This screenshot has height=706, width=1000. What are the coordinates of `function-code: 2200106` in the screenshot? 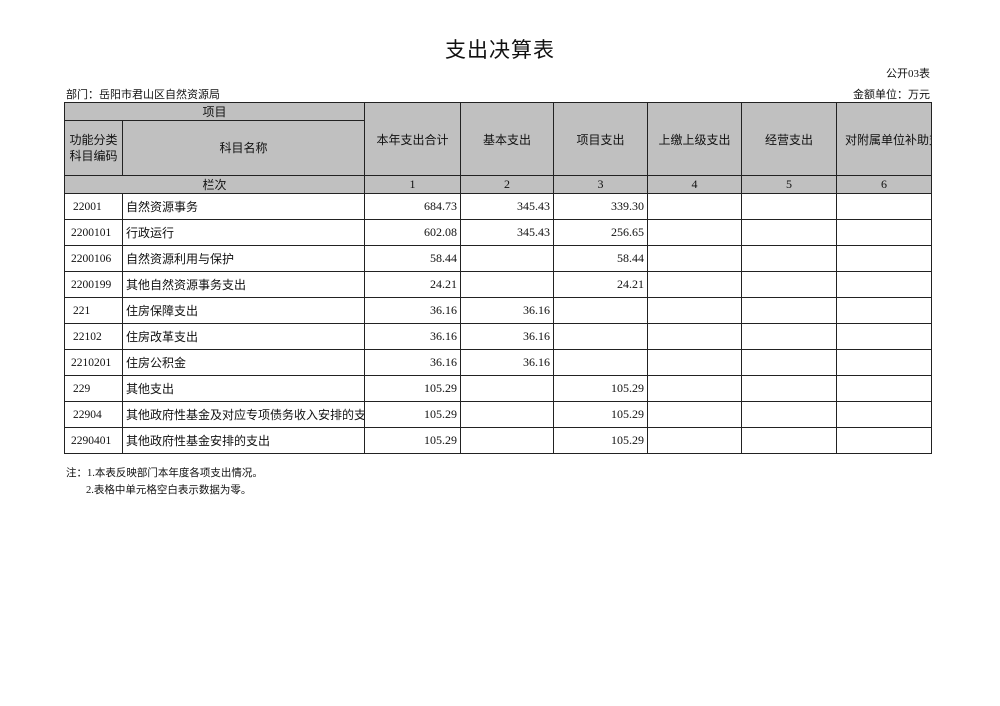 It's located at (93, 258).